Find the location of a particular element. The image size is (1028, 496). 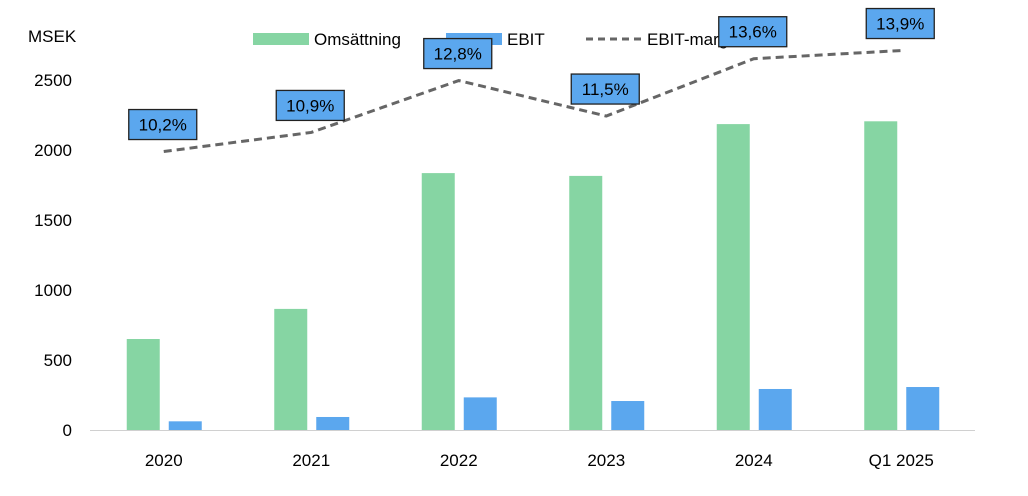

y-tick-label: 0 is located at coordinates (67, 430).